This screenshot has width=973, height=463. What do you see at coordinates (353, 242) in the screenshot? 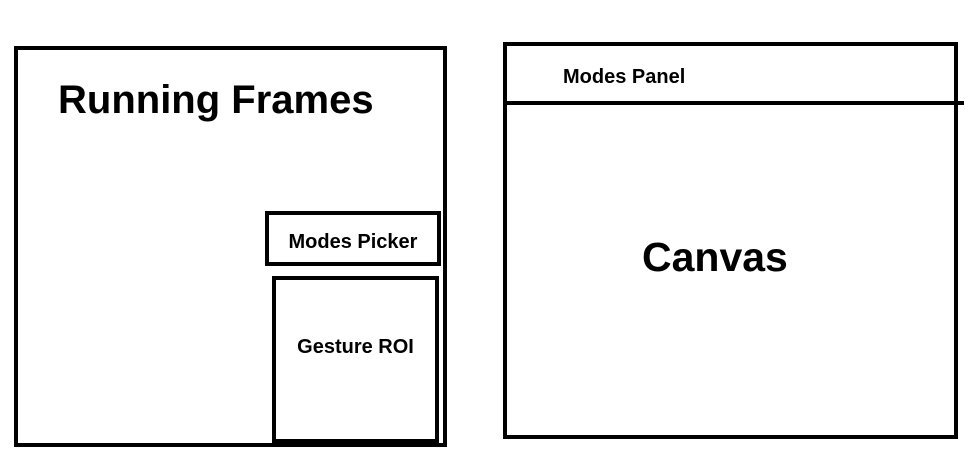
I see `modes-picker-label: Modes Picker` at bounding box center [353, 242].